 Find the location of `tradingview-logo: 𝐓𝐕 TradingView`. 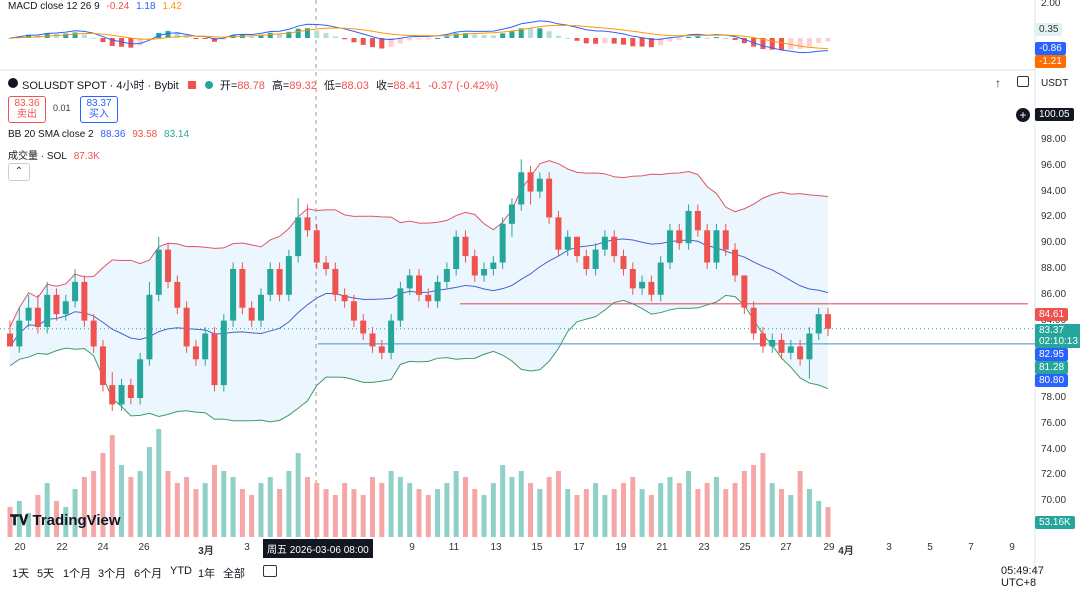

tradingview-logo: 𝐓𝐕 TradingView is located at coordinates (65, 520).